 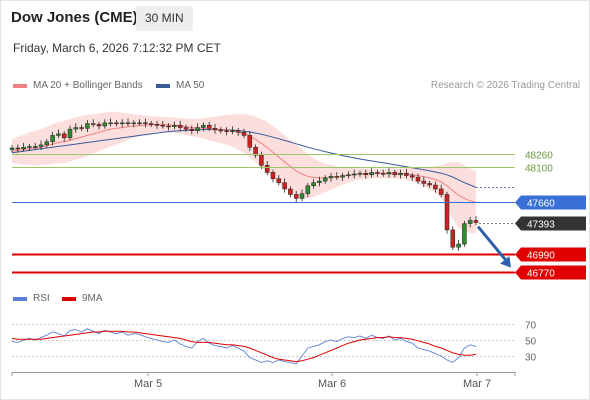 What do you see at coordinates (539, 156) in the screenshot?
I see `level-label: 48260` at bounding box center [539, 156].